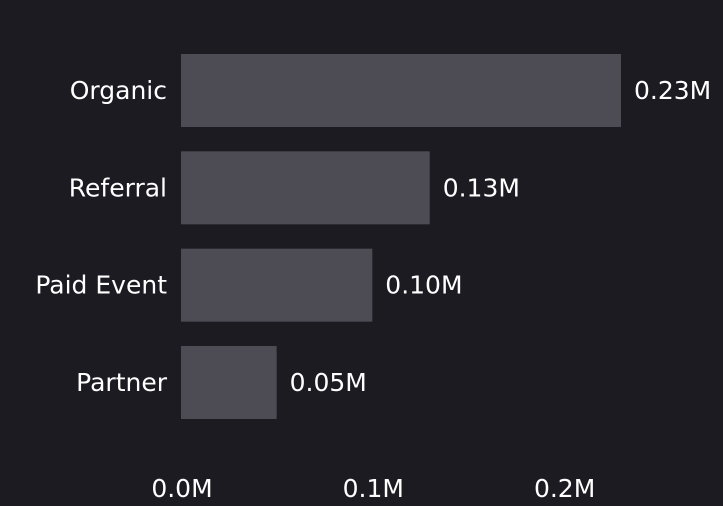 The image size is (723, 506). What do you see at coordinates (423, 285) in the screenshot?
I see `value-label: 0.10M` at bounding box center [423, 285].